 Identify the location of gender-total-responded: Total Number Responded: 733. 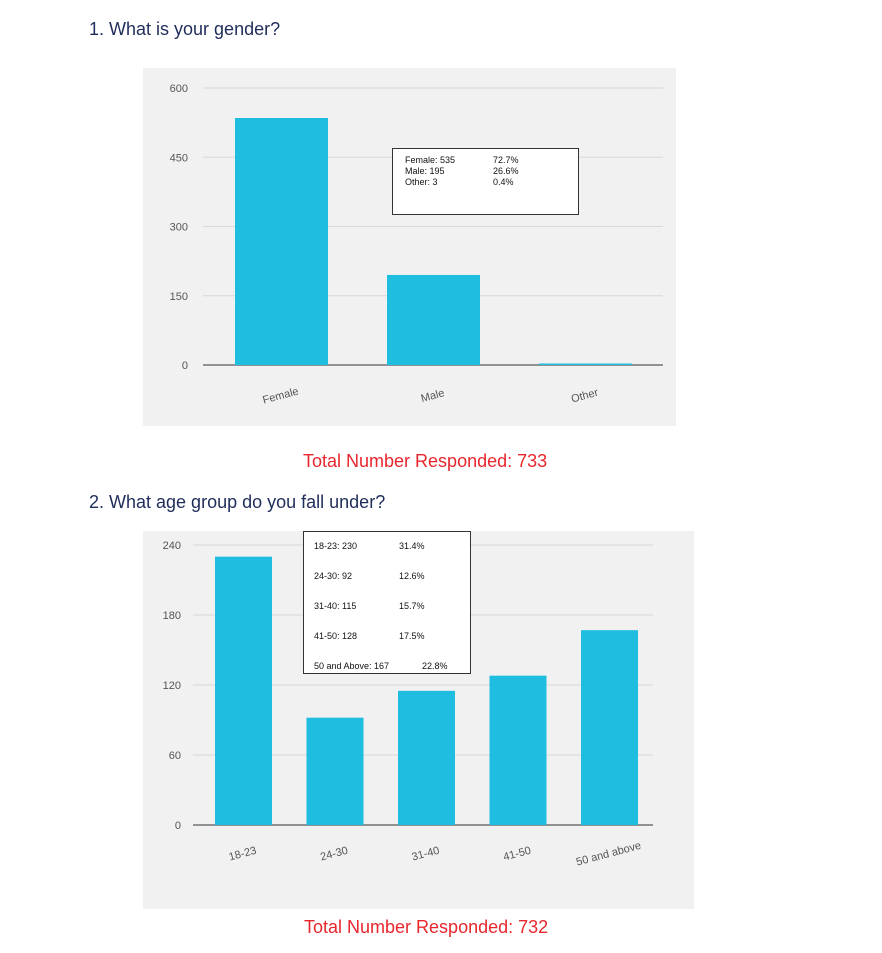
(425, 461).